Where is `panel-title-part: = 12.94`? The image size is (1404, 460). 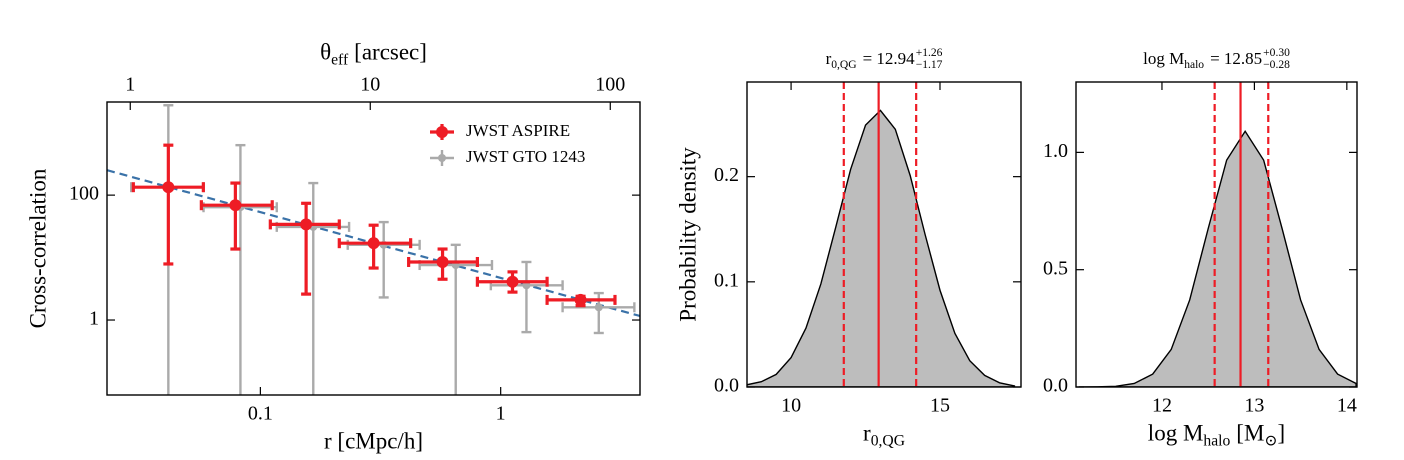
panel-title-part: = 12.94 is located at coordinates (889, 58).